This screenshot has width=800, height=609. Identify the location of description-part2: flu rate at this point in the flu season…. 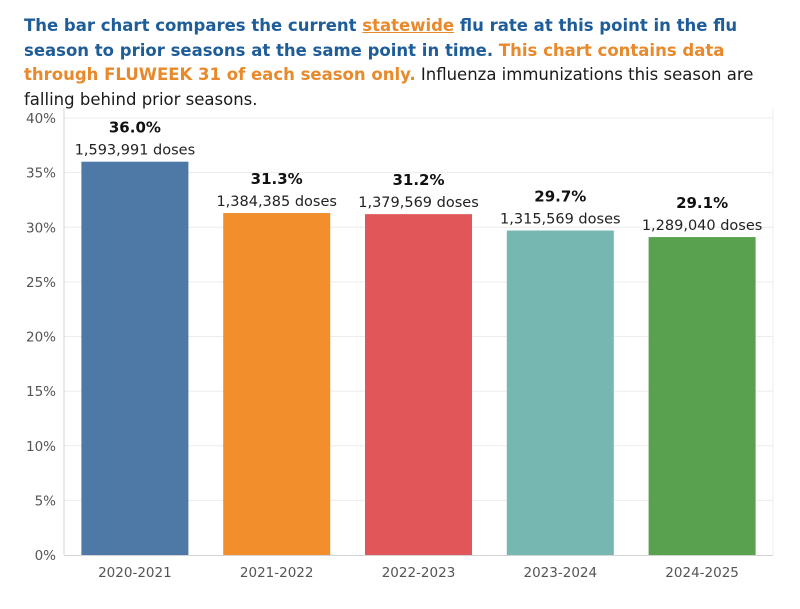
(381, 38).